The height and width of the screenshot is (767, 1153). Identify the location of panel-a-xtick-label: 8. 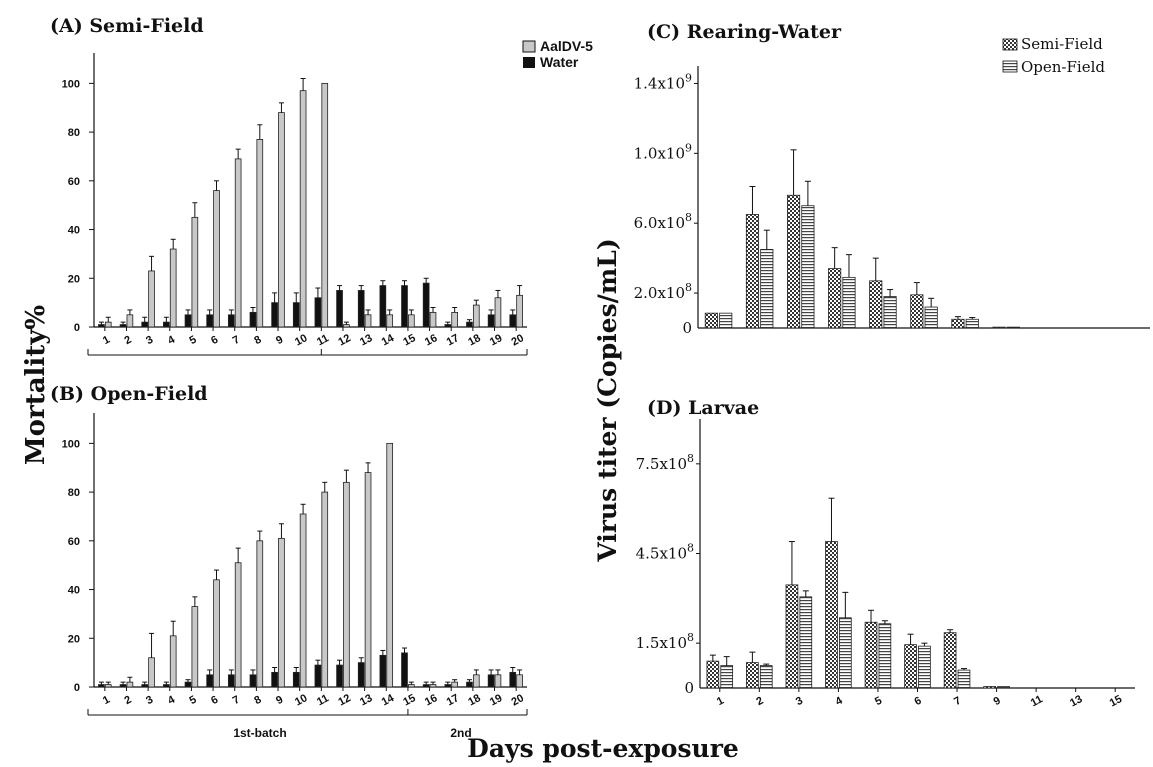
(257, 340).